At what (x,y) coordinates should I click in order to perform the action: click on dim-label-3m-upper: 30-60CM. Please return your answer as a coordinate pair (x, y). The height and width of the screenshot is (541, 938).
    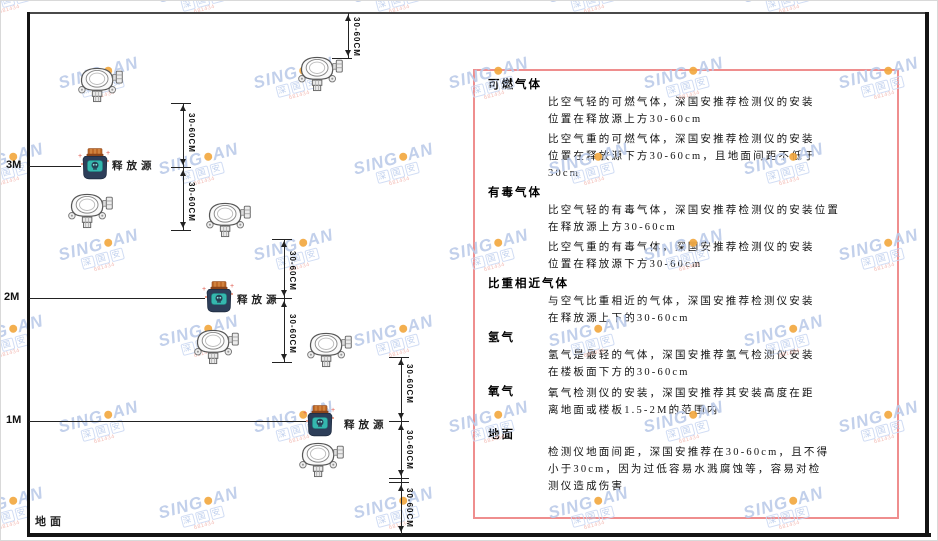
    Looking at the image, I should click on (191, 133).